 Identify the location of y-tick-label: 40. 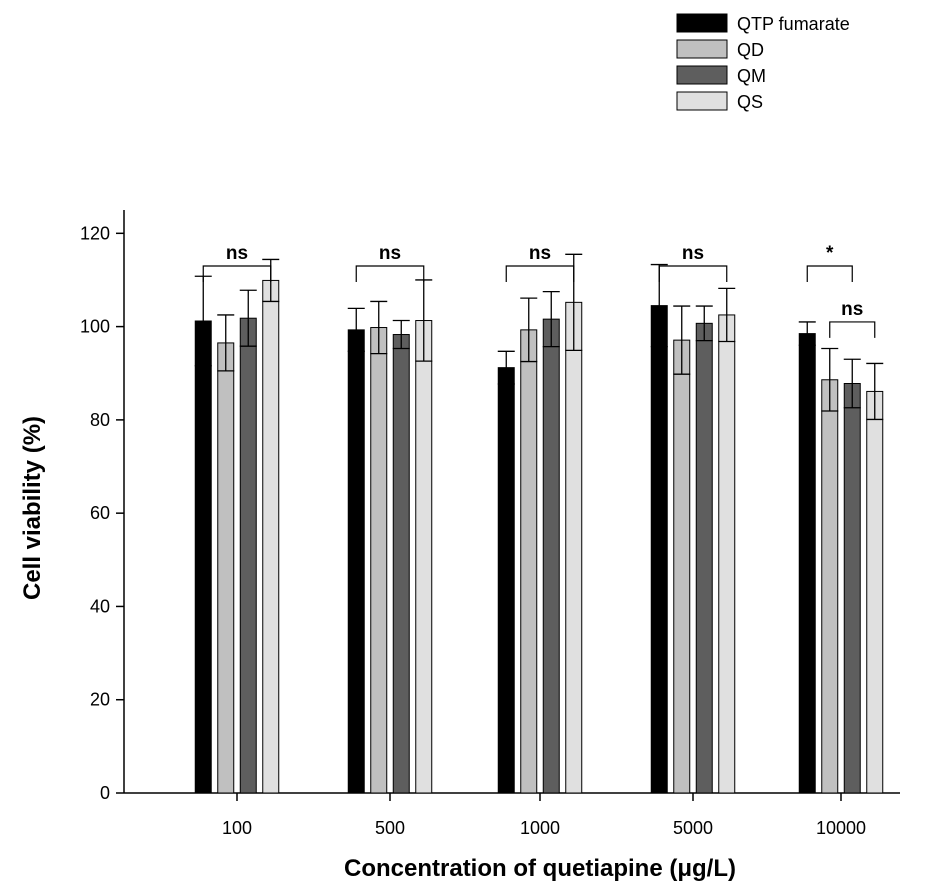
(100, 606).